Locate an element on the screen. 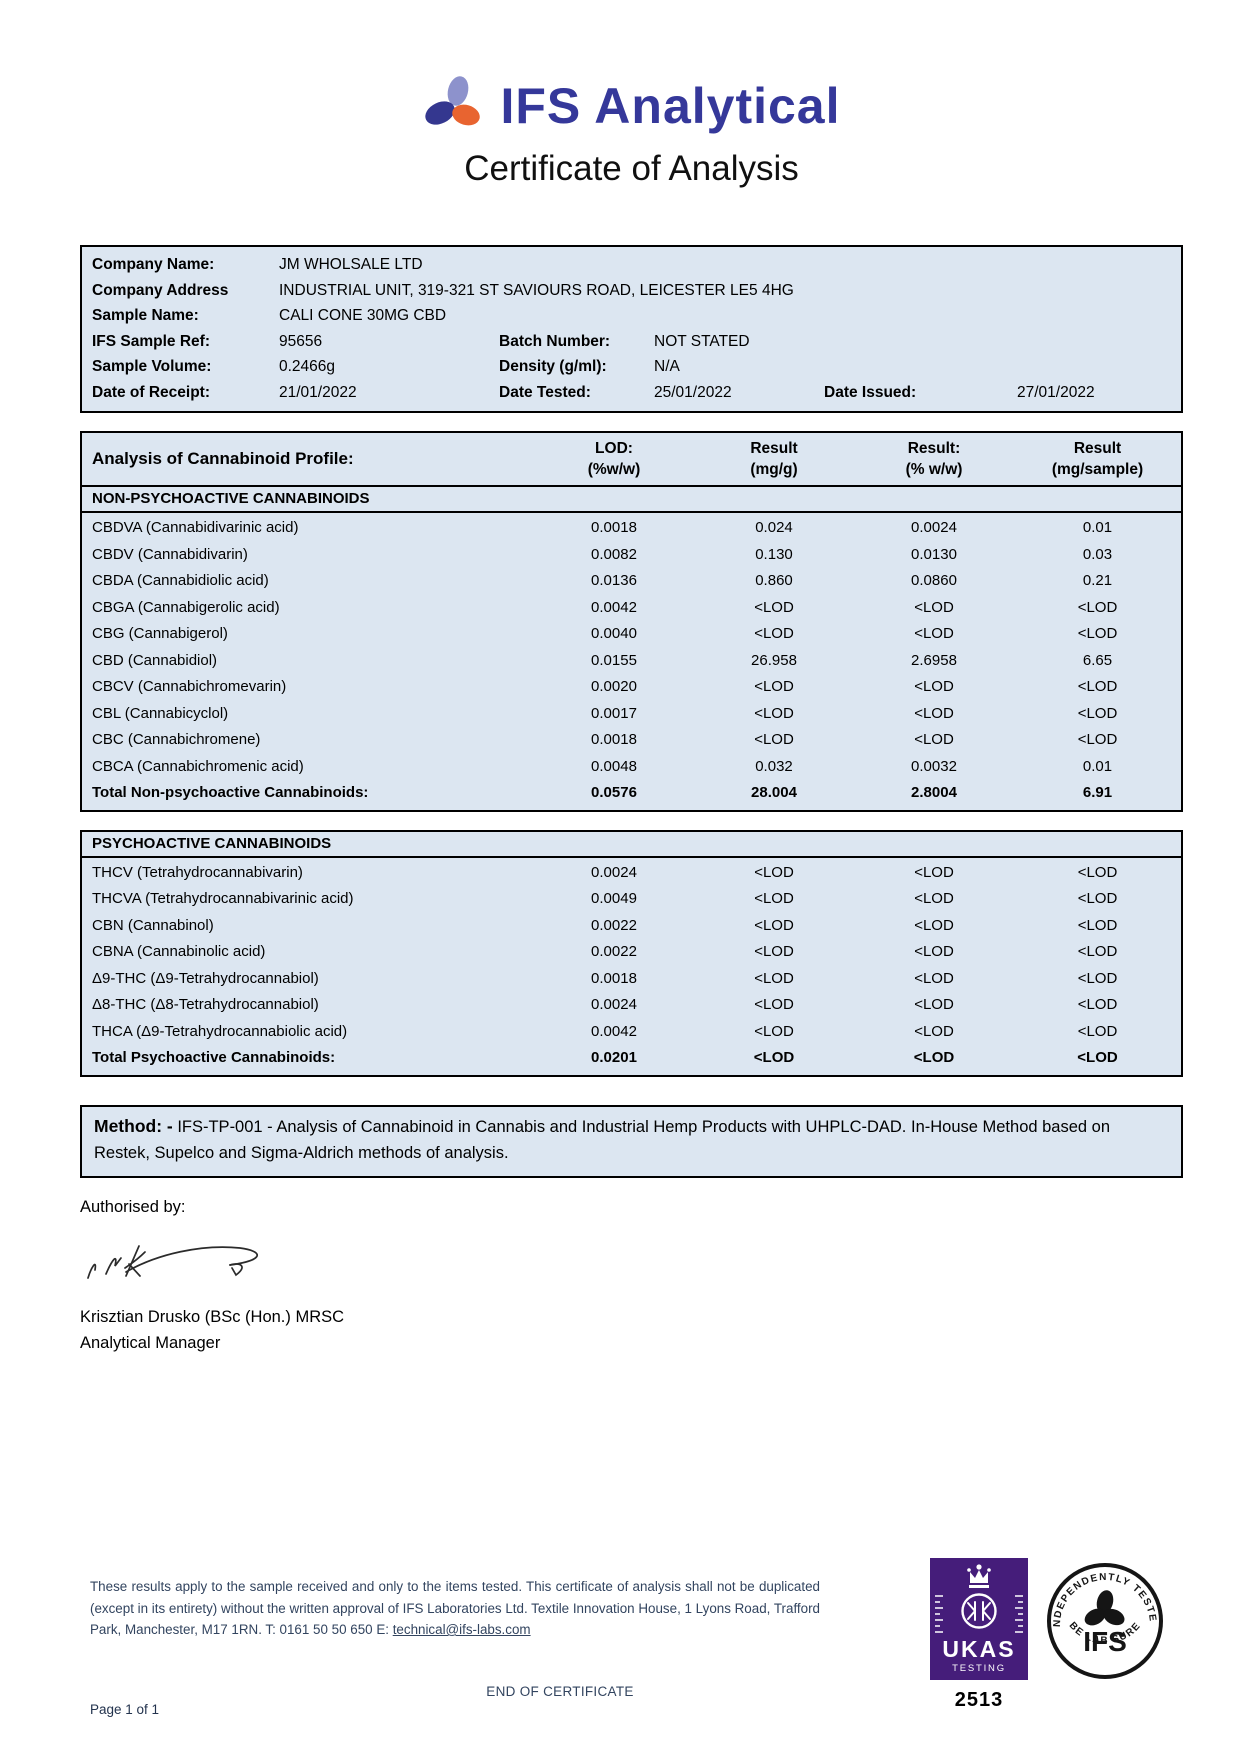 This screenshot has width=1240, height=1754. brand-name: IFS Analytical is located at coordinates (670, 105).